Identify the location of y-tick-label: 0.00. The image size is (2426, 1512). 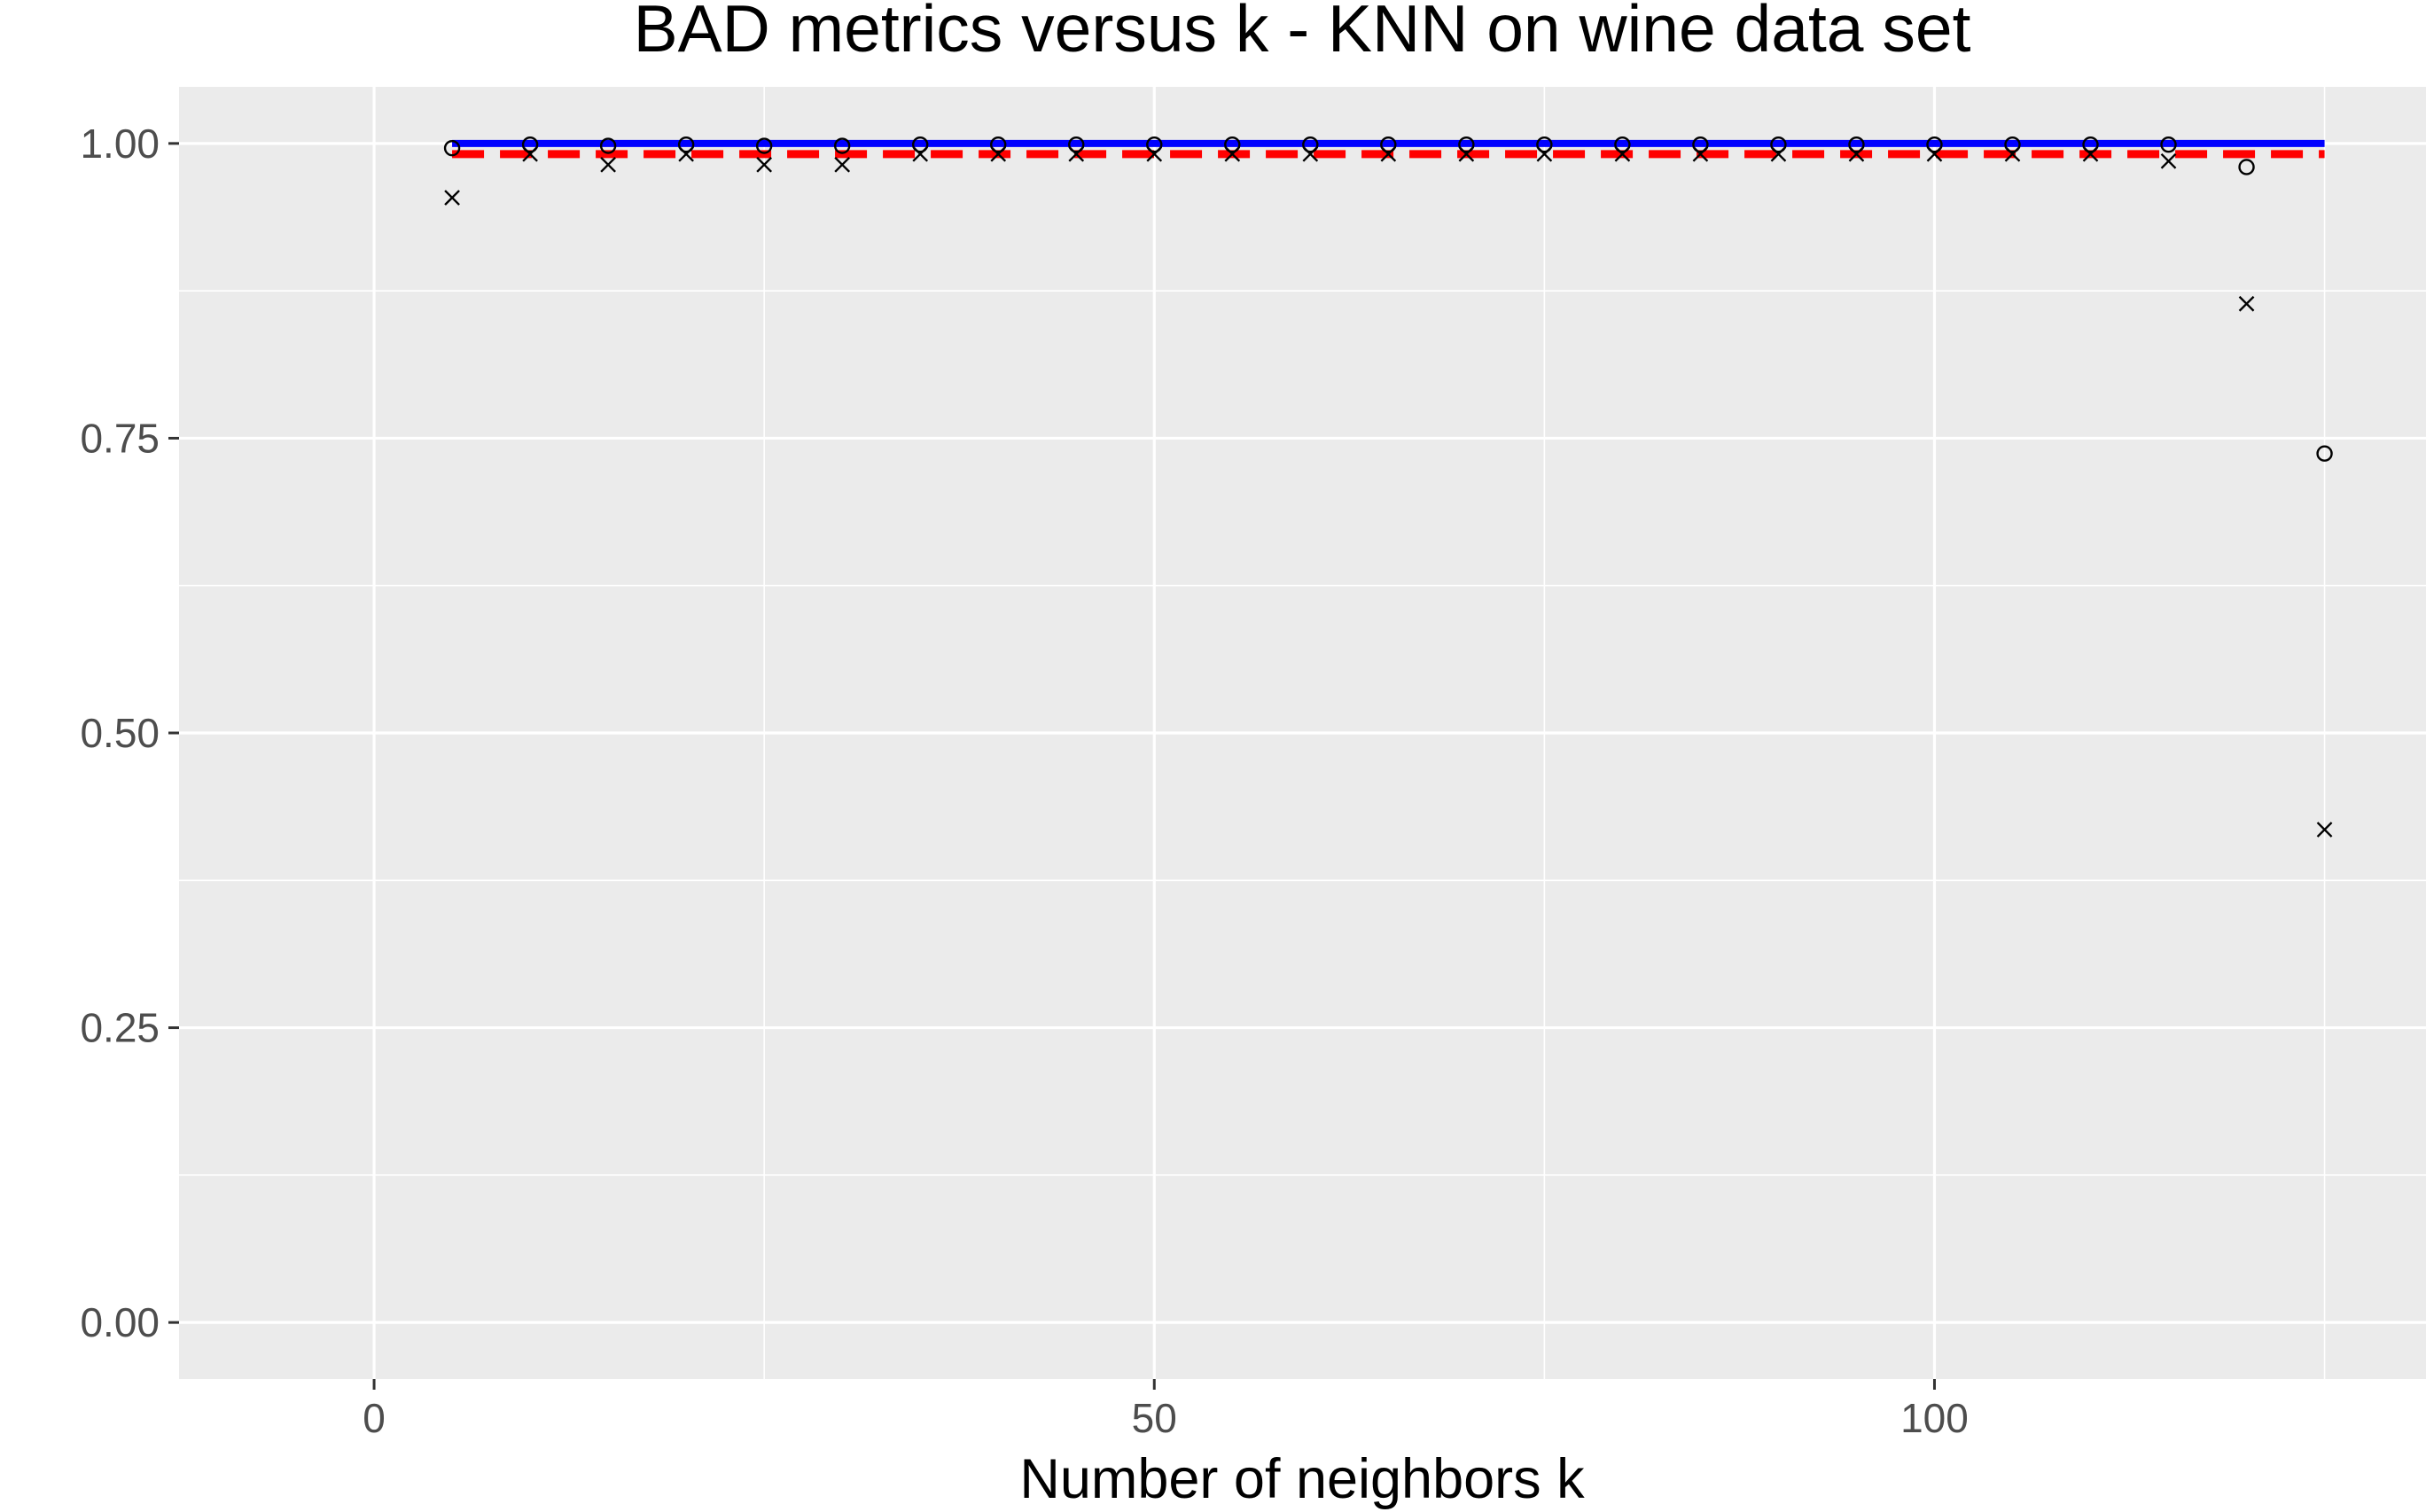
(120, 1322).